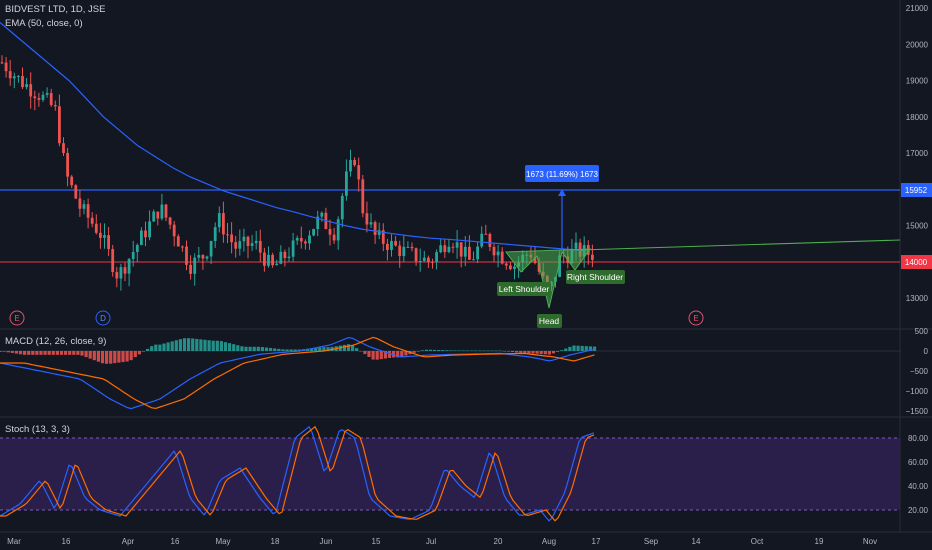 The height and width of the screenshot is (550, 932). I want to click on price-tick: 20000, so click(917, 44).